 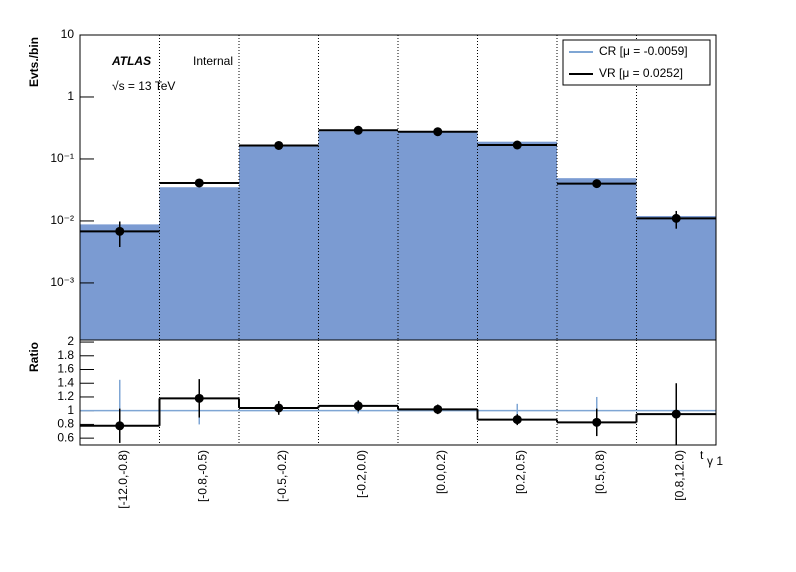 I want to click on legend-label: VR [μ = 0.0252], so click(x=641, y=73).